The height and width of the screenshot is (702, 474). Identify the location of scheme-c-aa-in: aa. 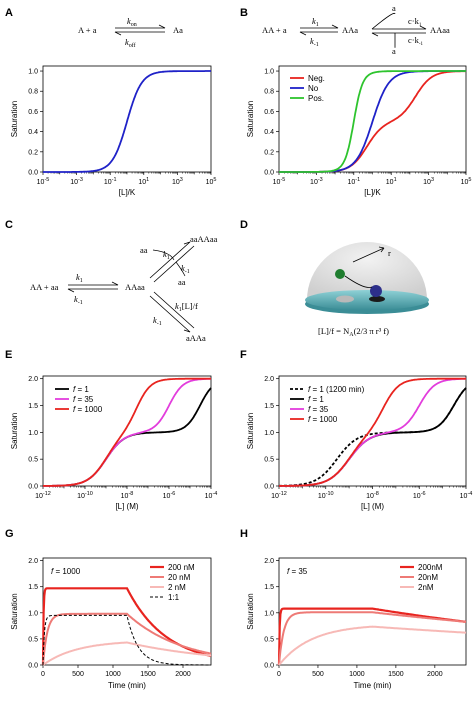
(144, 250).